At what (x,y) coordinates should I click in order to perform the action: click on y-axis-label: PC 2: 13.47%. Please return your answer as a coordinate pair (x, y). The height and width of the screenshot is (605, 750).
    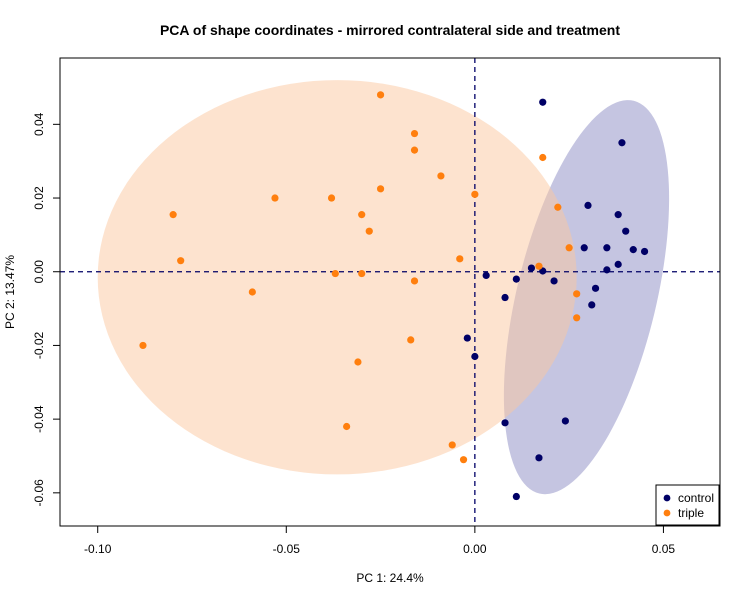
    Looking at the image, I should click on (10, 292).